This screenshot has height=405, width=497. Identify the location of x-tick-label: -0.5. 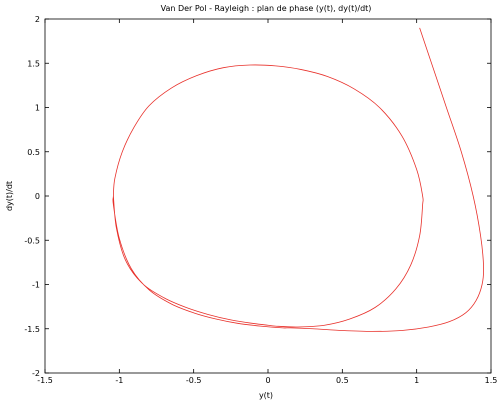
(194, 380).